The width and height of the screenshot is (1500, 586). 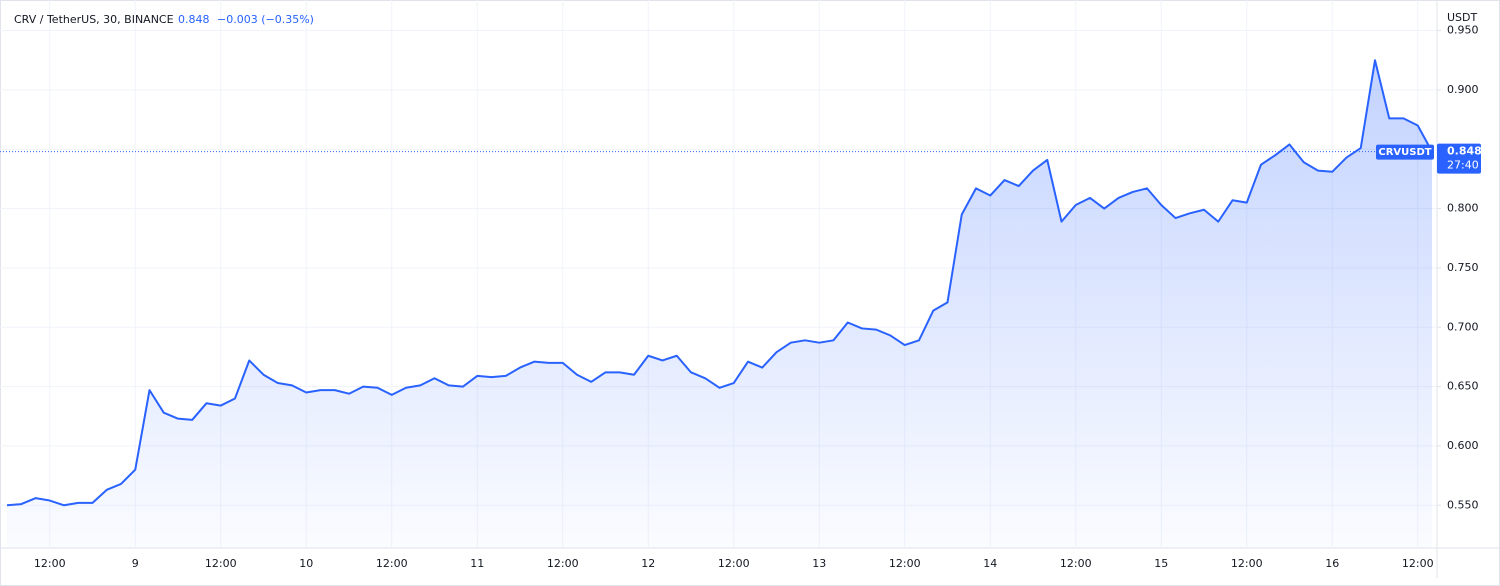 I want to click on y-tick-label: 0.550, so click(x=1463, y=504).